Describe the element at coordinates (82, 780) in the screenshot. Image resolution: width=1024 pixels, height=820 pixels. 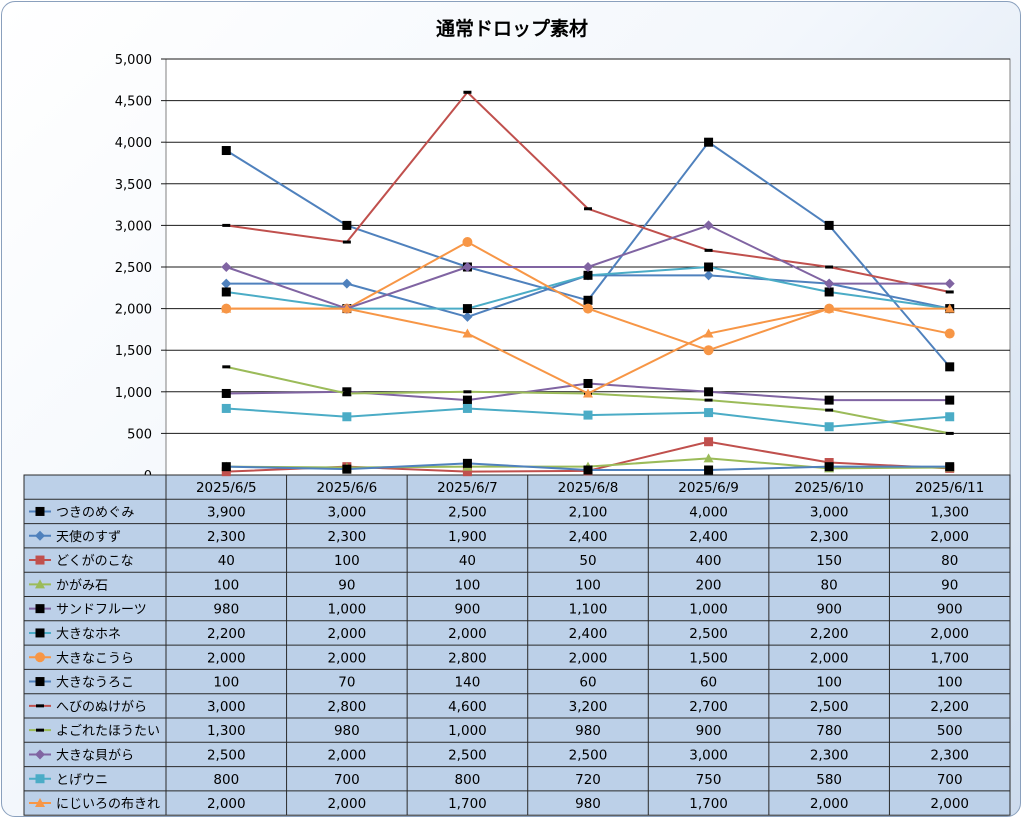
I see `legend-label: とげウニ` at that location.